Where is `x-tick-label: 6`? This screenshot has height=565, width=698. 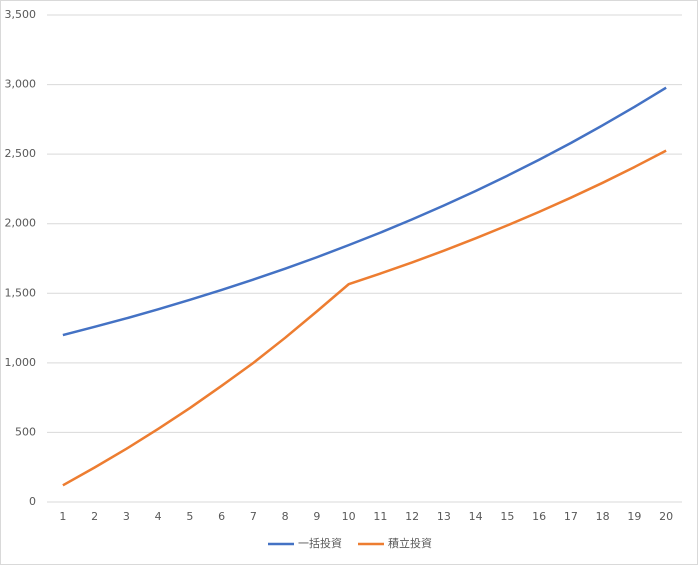
x-tick-label: 6 is located at coordinates (221, 516).